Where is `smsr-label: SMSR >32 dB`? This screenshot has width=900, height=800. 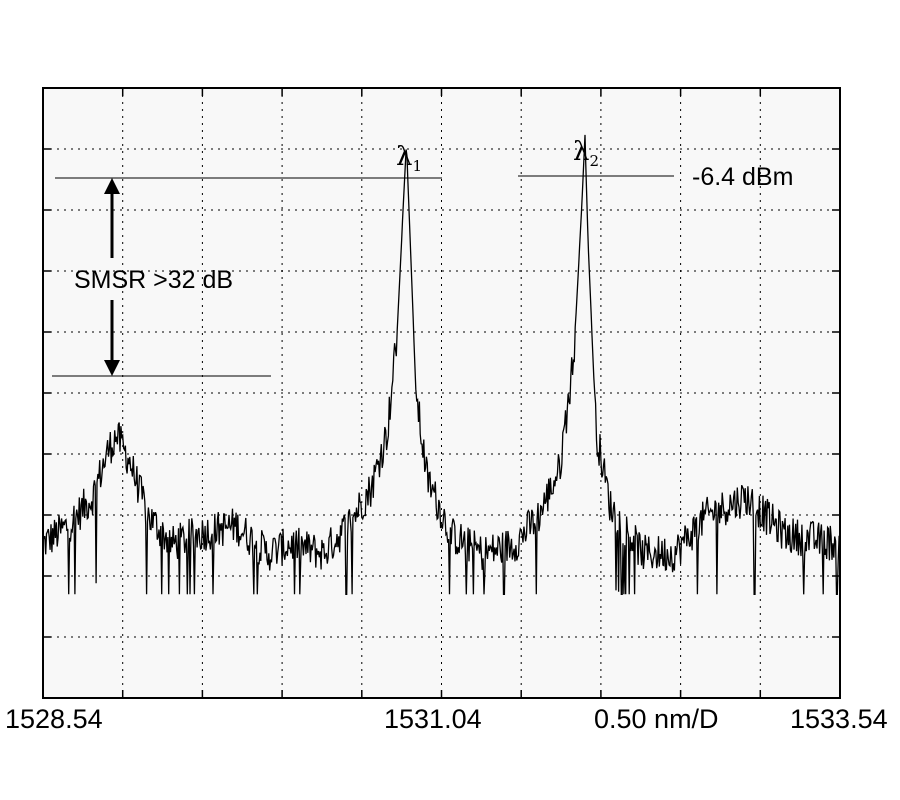 smsr-label: SMSR >32 dB is located at coordinates (153, 280).